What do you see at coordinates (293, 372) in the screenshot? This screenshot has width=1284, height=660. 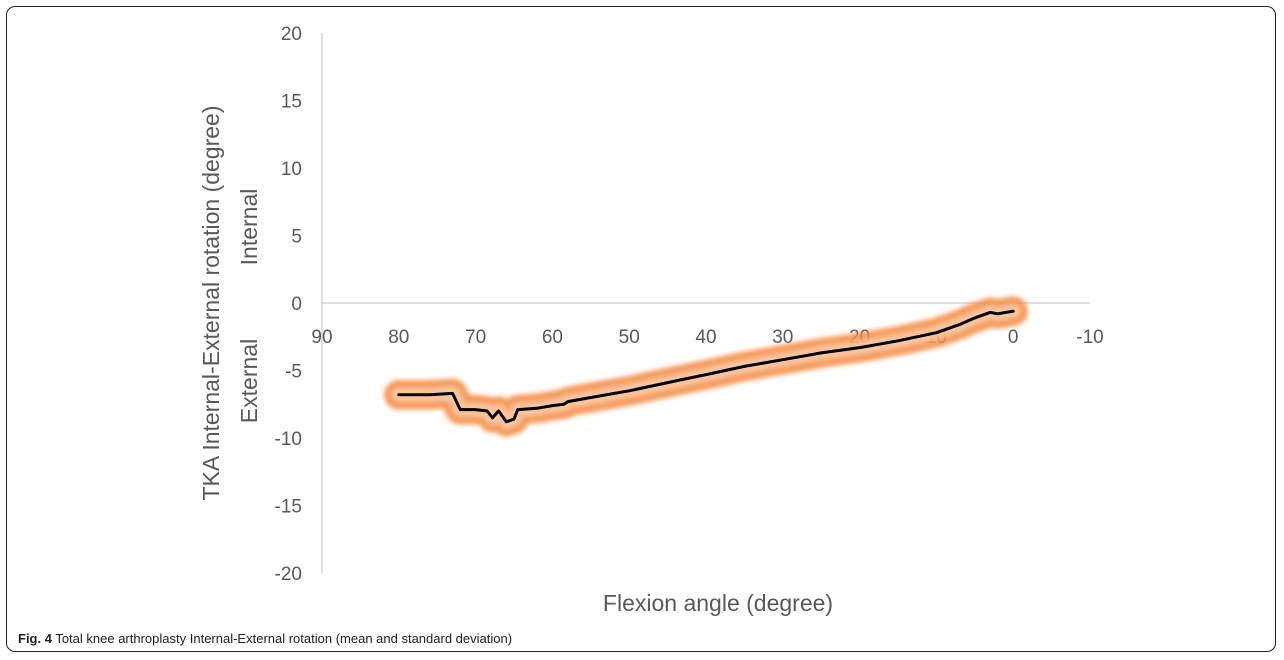 I see `y-tick-label: -5` at bounding box center [293, 372].